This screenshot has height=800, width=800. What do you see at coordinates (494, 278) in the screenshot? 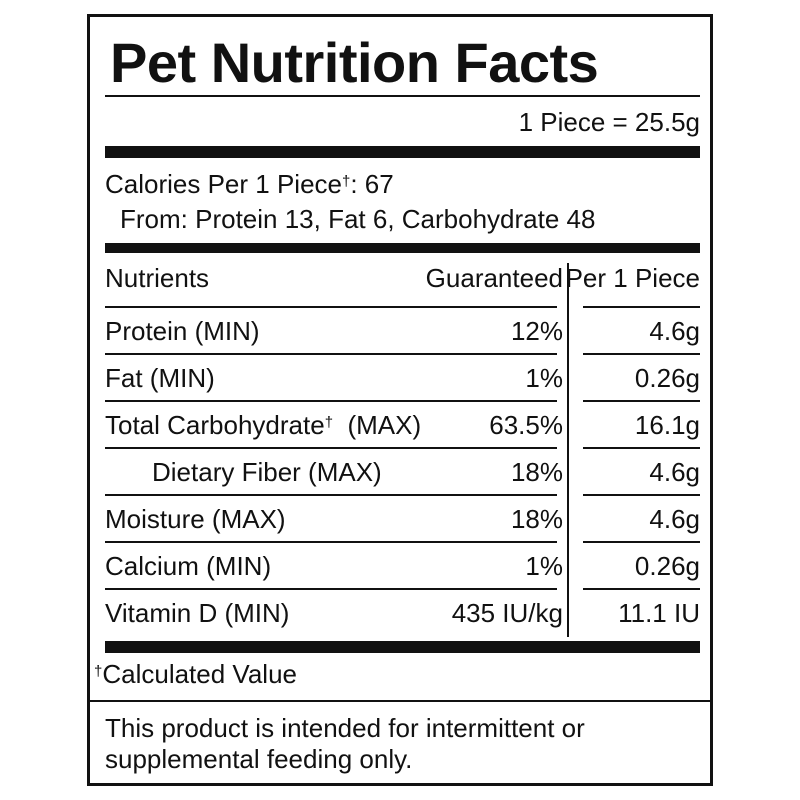
I see `header-cell: Guaranteed` at bounding box center [494, 278].